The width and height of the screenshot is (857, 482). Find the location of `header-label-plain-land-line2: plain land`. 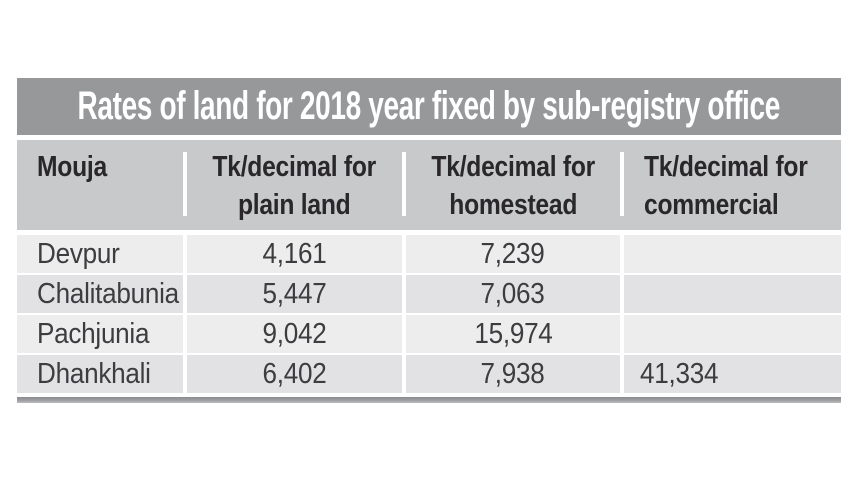

header-label-plain-land-line2: plain land is located at coordinates (294, 205).